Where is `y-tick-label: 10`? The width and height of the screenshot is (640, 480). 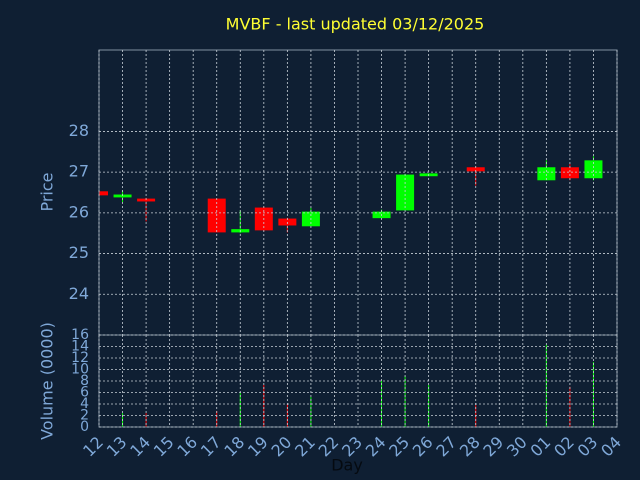
y-tick-label: 10 is located at coordinates (80, 370).